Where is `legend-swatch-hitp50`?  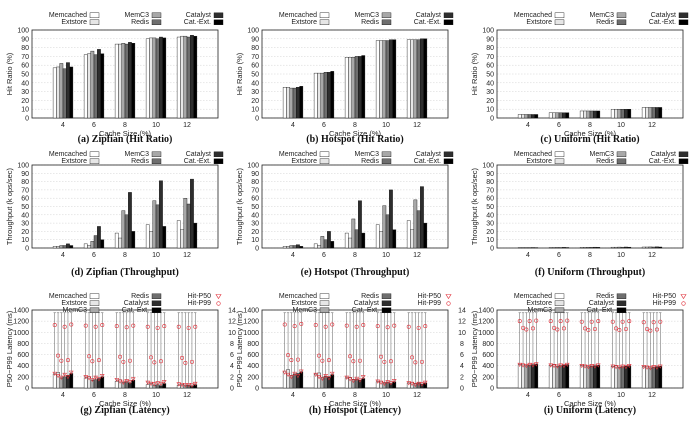
legend-swatch-hitp50 is located at coordinates (683, 297).